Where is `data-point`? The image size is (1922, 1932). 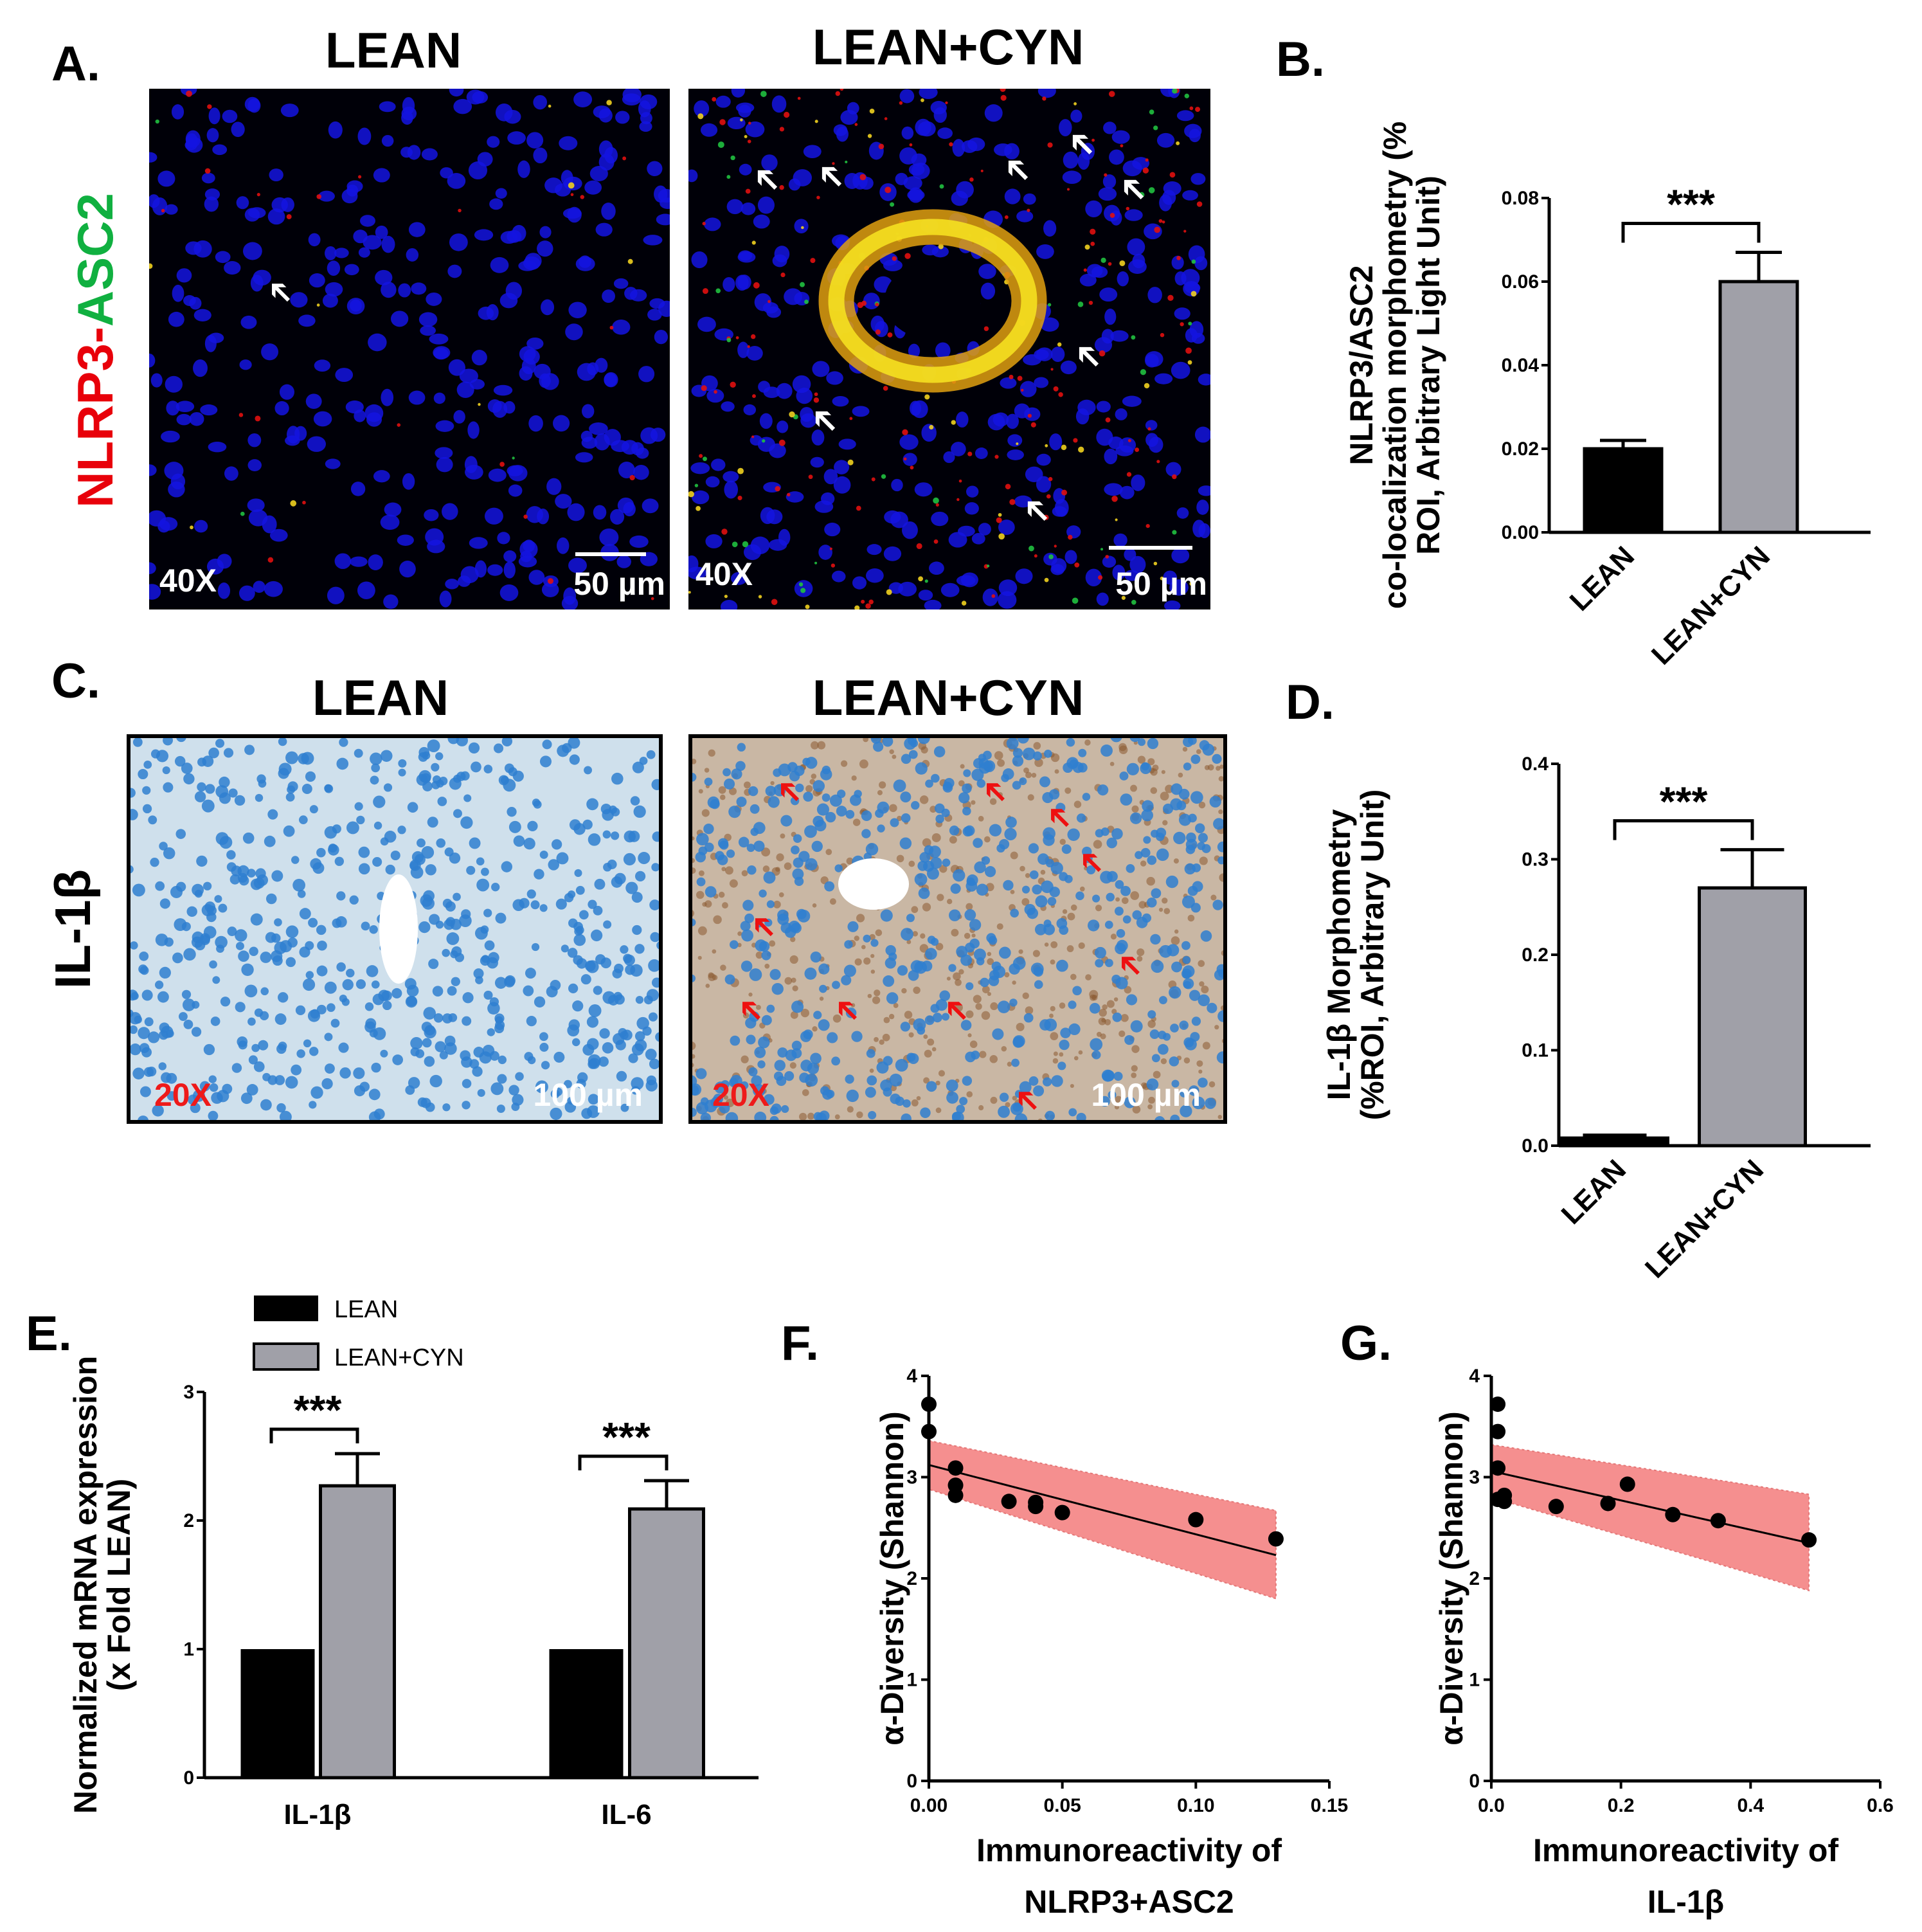
data-point is located at coordinates (1498, 1431).